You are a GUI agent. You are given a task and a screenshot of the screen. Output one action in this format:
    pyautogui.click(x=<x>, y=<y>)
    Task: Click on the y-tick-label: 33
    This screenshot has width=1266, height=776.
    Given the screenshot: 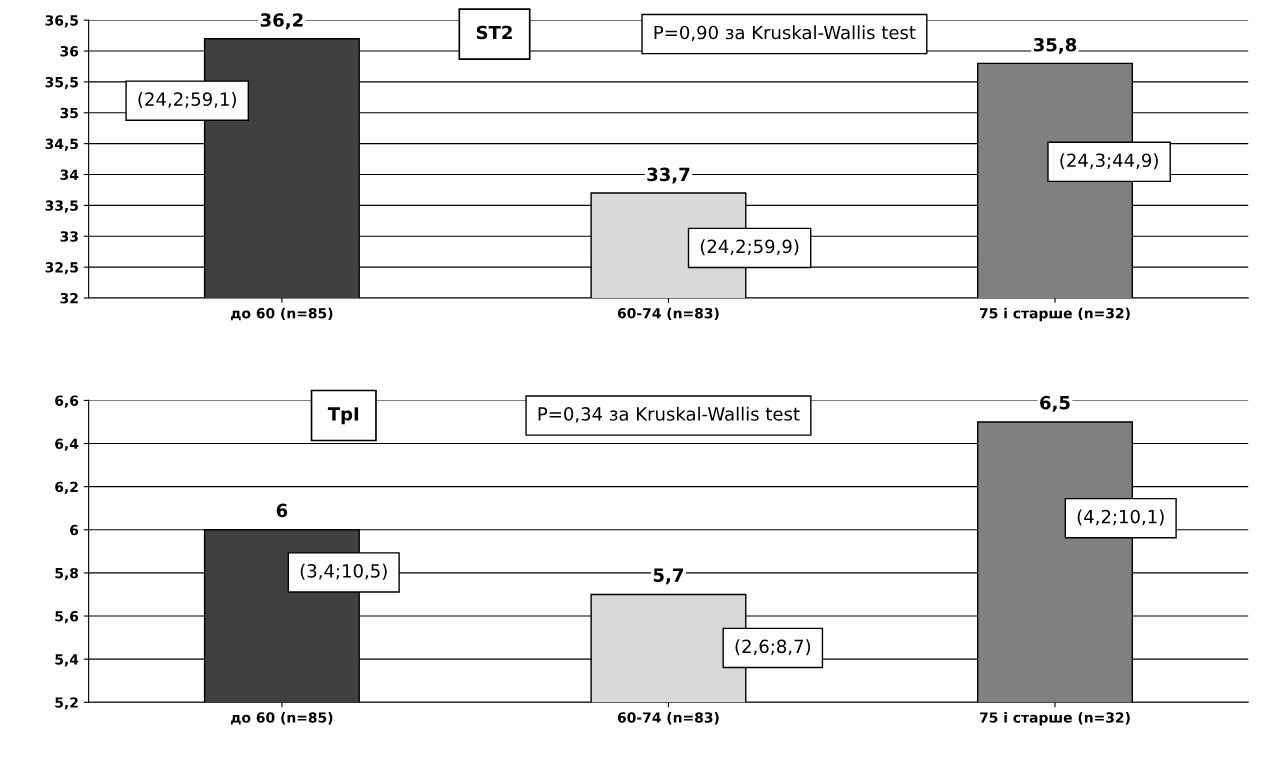 What is the action you would take?
    pyautogui.click(x=69, y=236)
    